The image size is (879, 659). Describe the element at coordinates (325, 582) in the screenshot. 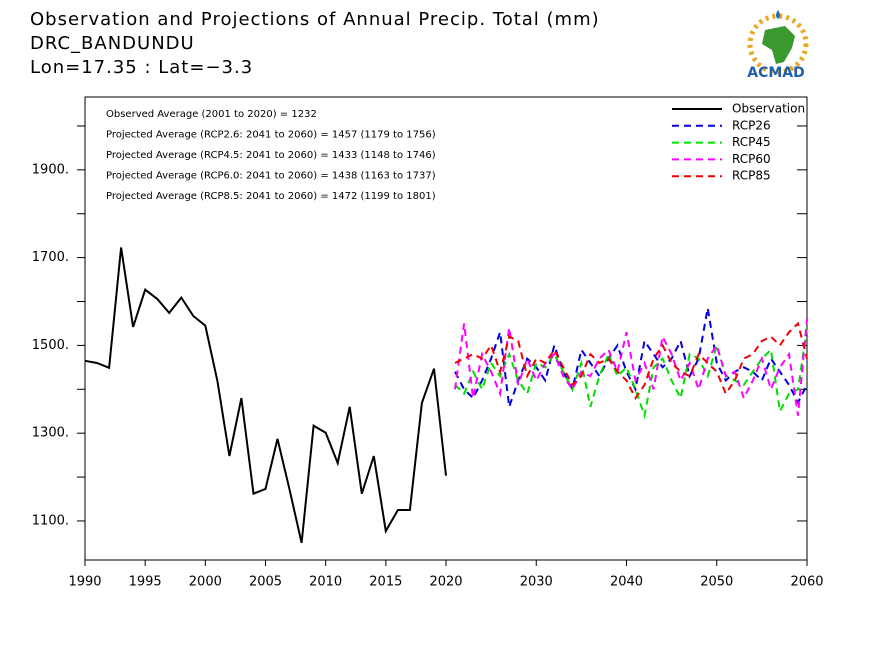

I see `x-tick-label: 2010` at that location.